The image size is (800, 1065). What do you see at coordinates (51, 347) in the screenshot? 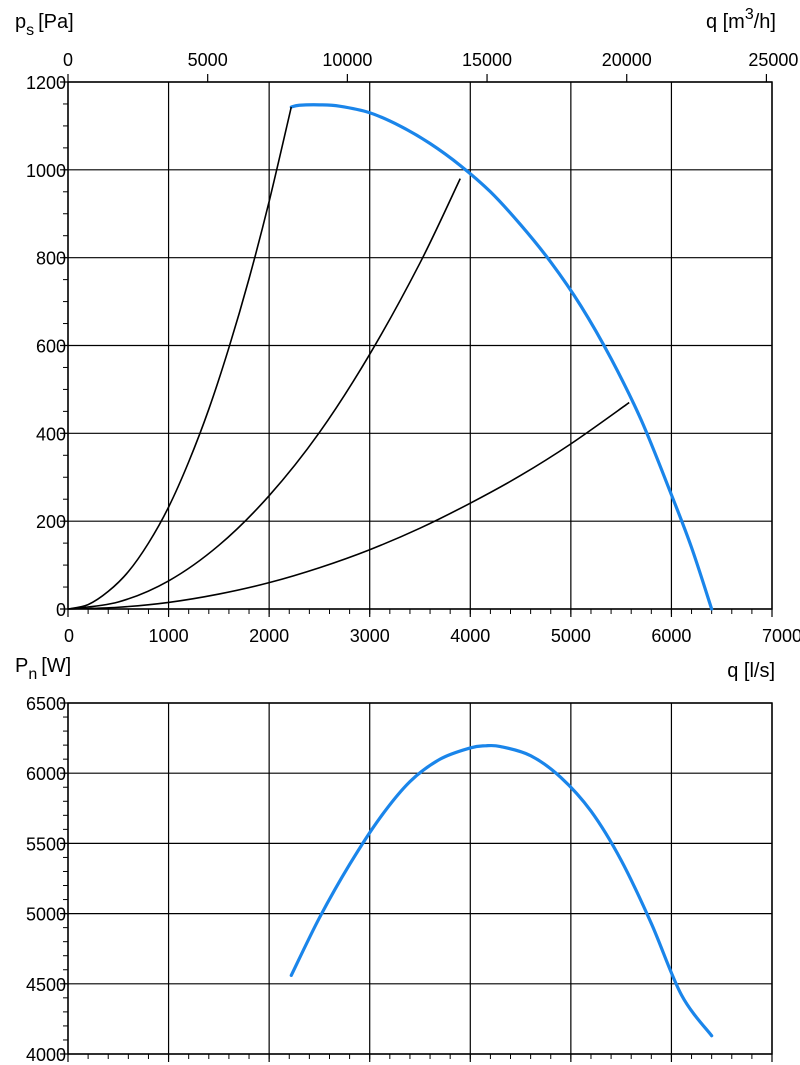
I see `y-tick-label: 600` at bounding box center [51, 347].